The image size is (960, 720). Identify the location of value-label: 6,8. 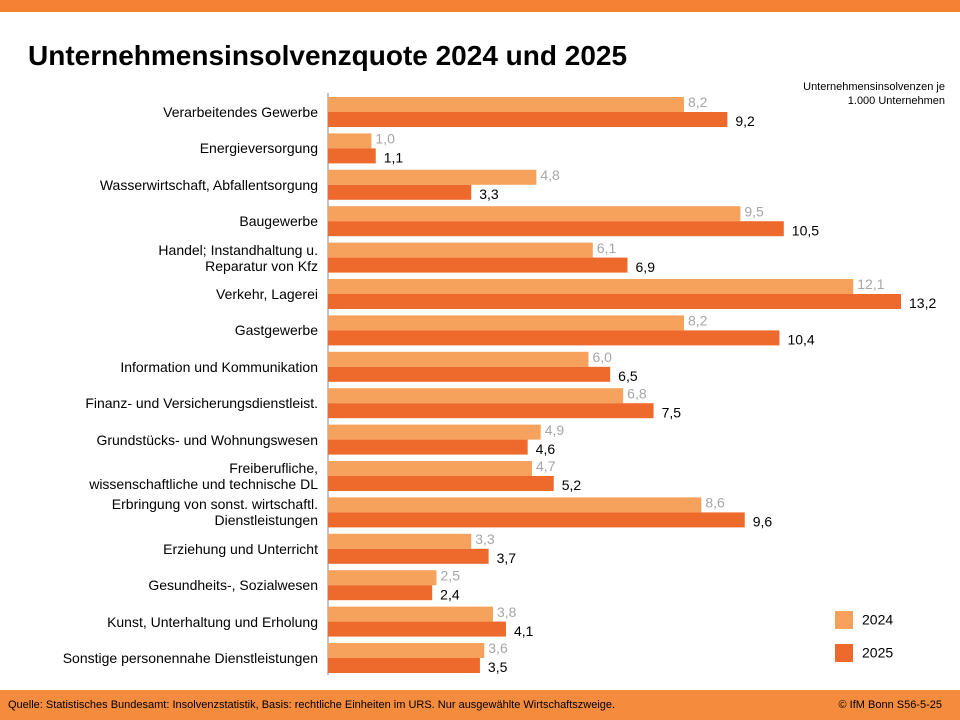
(637, 393).